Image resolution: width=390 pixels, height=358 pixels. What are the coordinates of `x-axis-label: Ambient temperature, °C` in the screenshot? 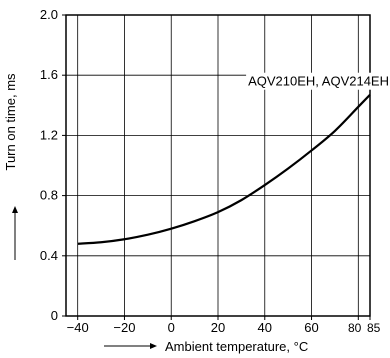 It's located at (236, 346).